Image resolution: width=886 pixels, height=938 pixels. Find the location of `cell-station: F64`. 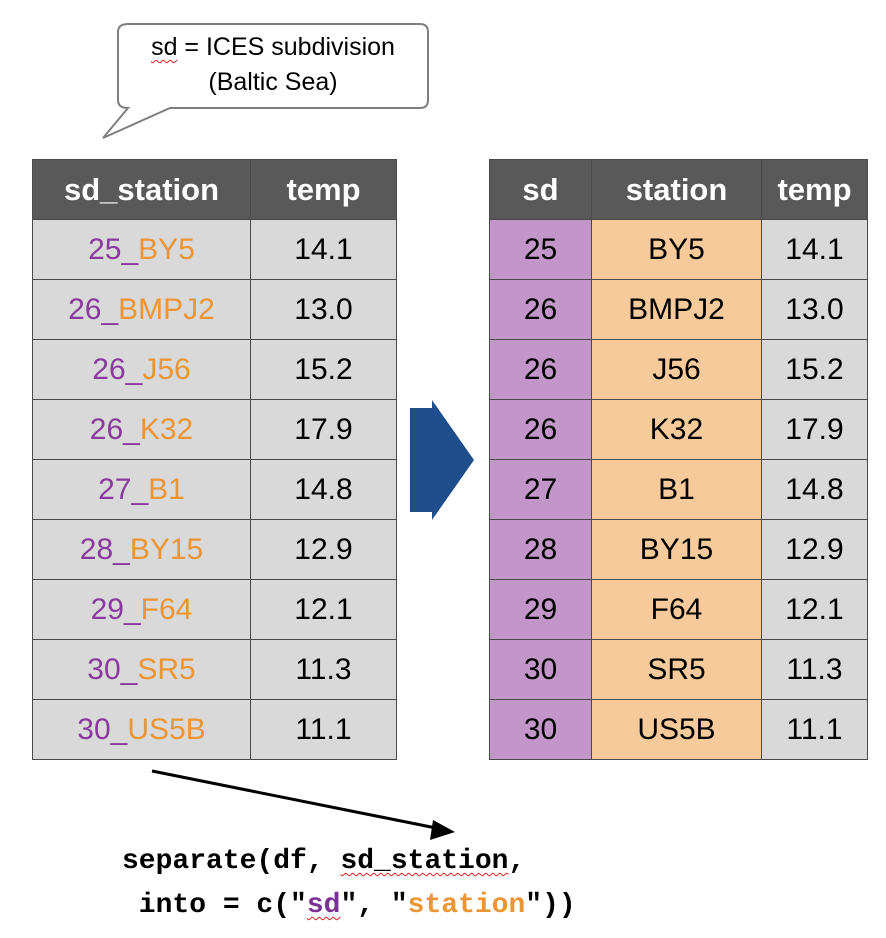

cell-station: F64 is located at coordinates (676, 609).